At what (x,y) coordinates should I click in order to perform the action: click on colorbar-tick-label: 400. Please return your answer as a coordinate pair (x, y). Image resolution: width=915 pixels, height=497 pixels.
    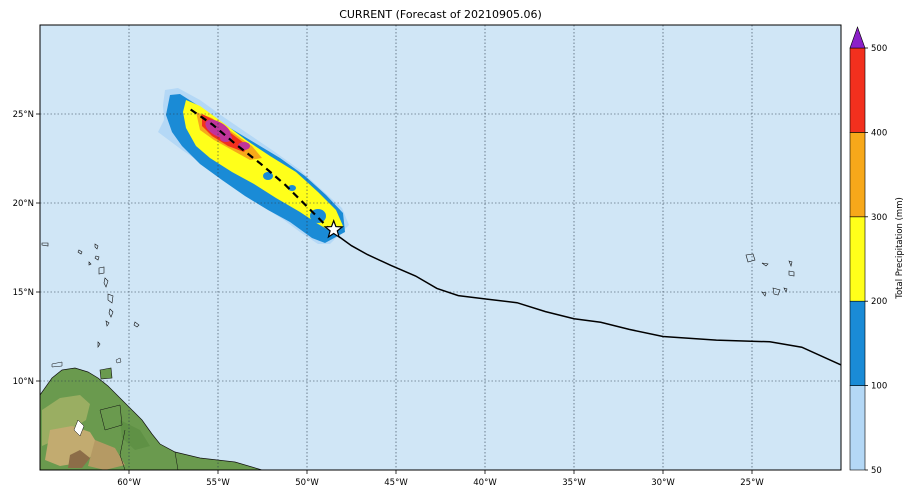
    Looking at the image, I should click on (879, 133).